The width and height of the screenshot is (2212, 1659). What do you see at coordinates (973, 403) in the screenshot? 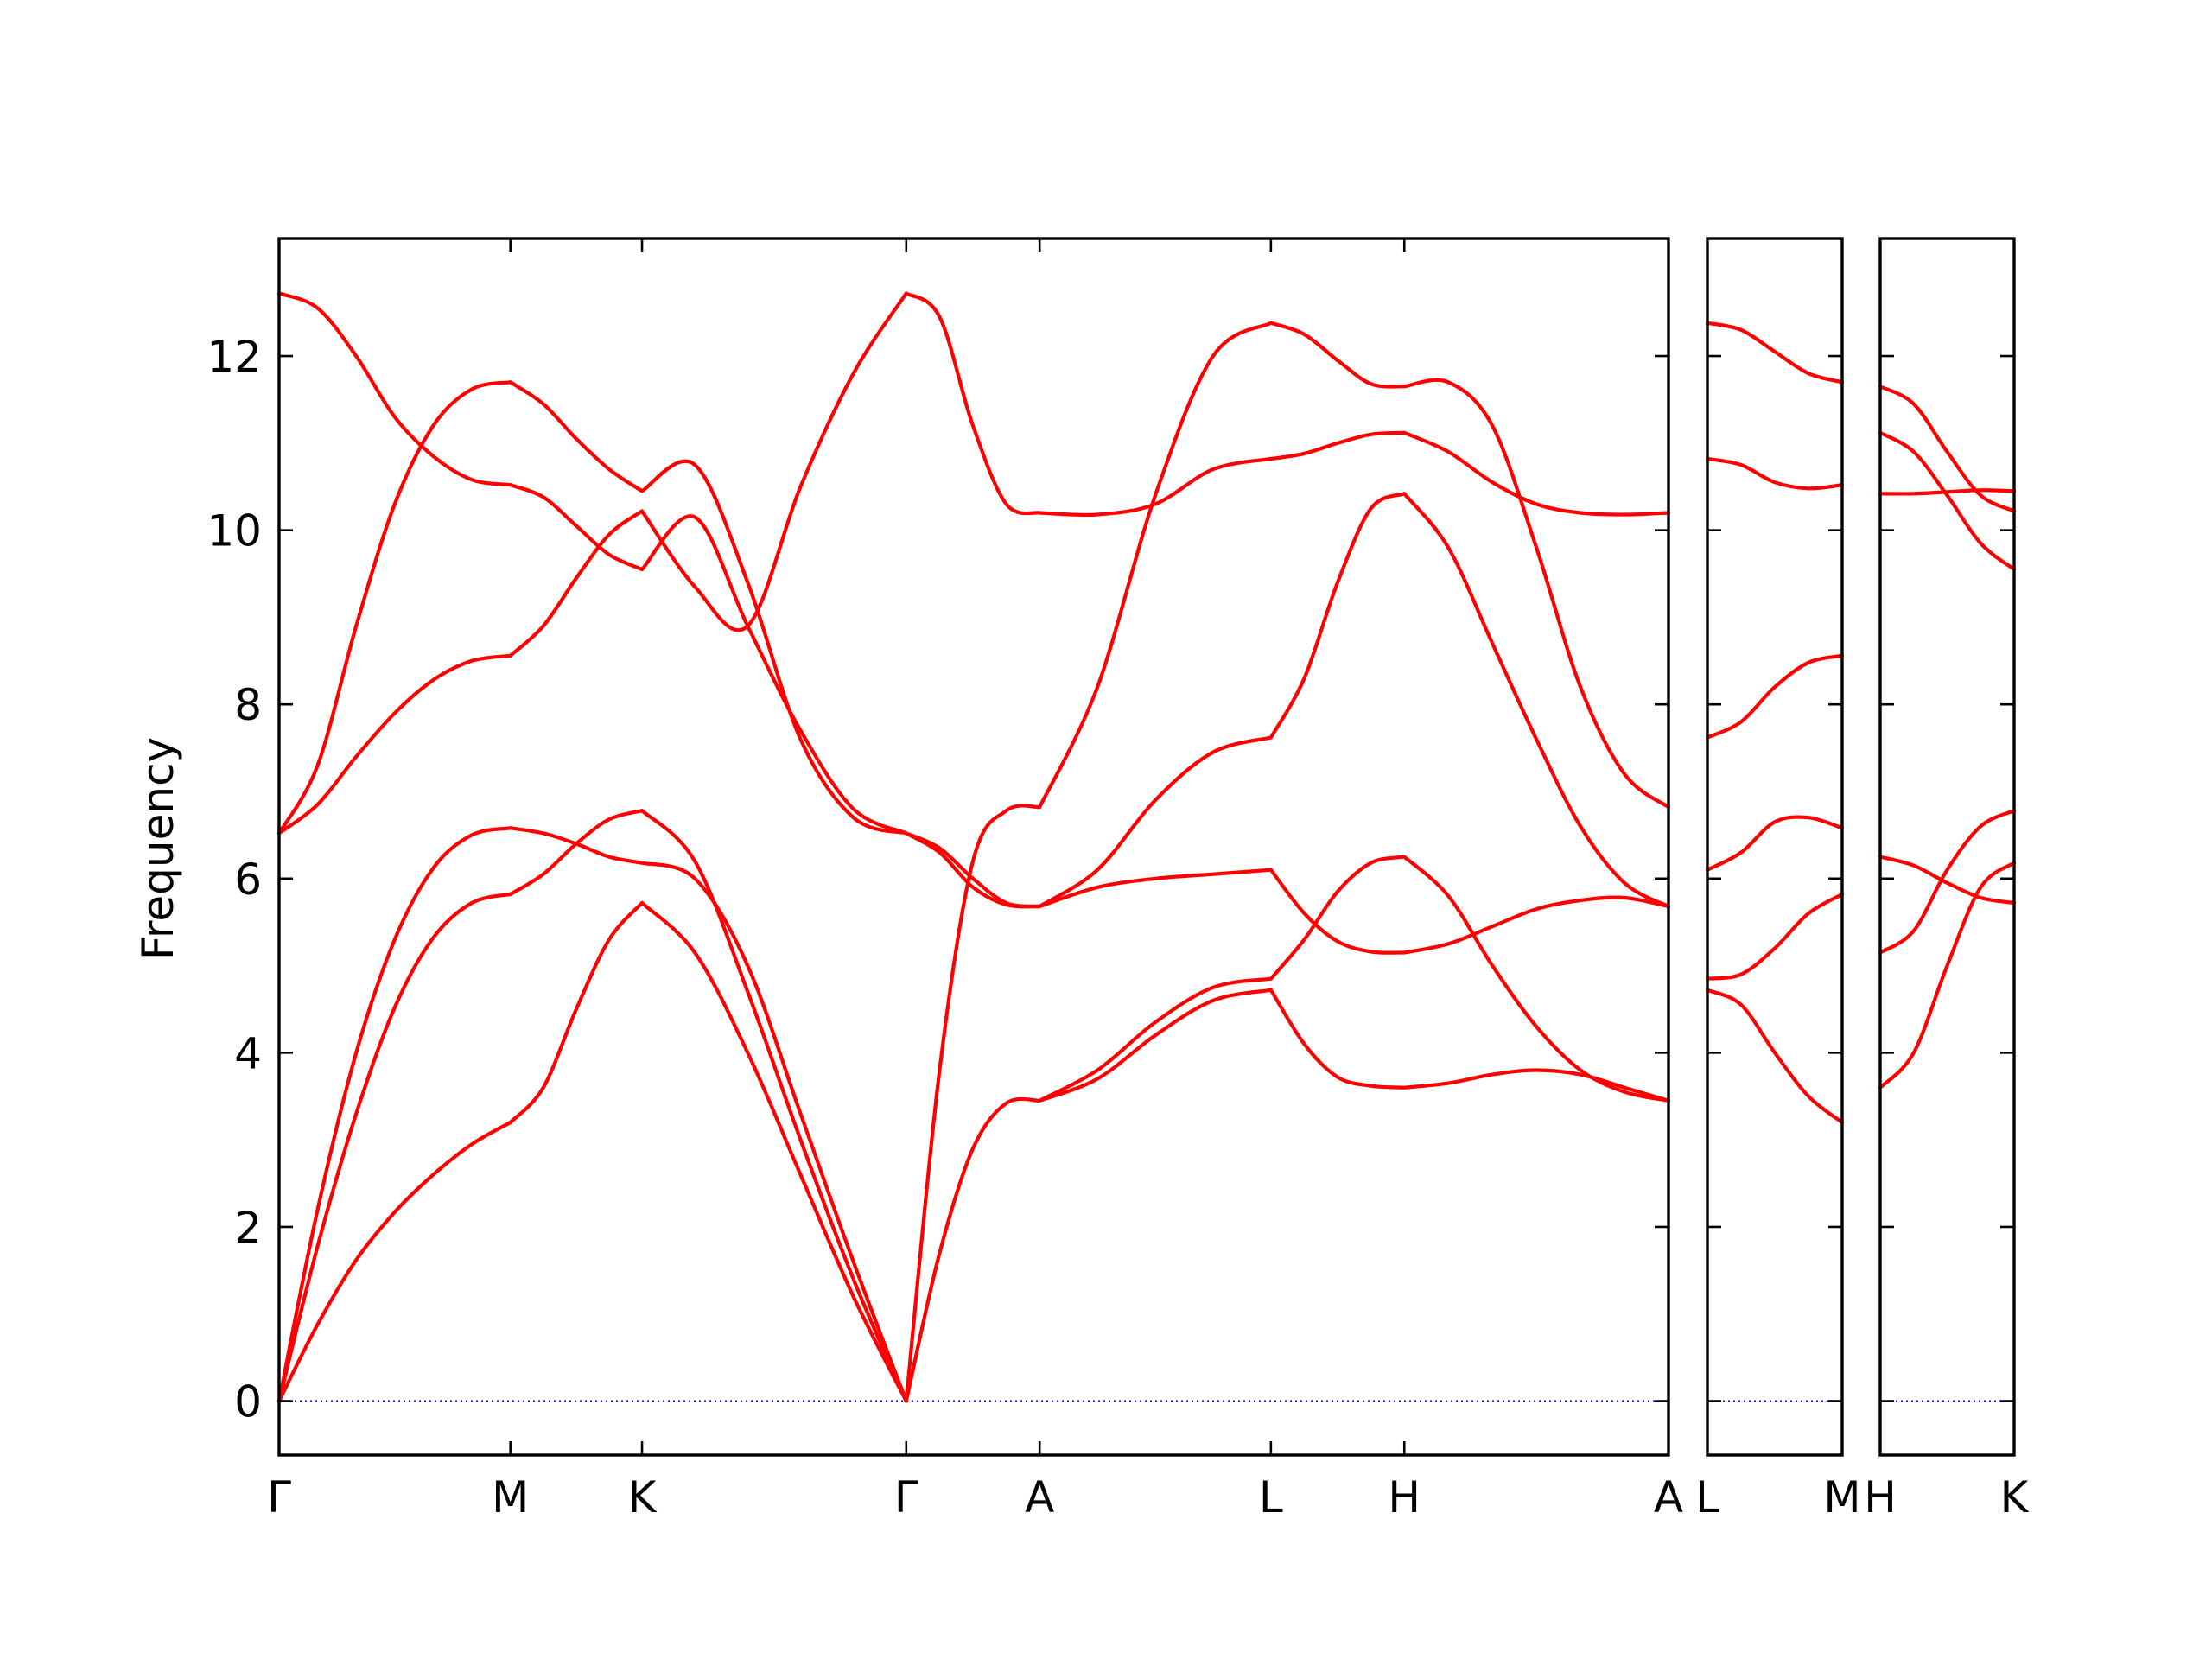
I see `band-line-Γ-A-5` at bounding box center [973, 403].